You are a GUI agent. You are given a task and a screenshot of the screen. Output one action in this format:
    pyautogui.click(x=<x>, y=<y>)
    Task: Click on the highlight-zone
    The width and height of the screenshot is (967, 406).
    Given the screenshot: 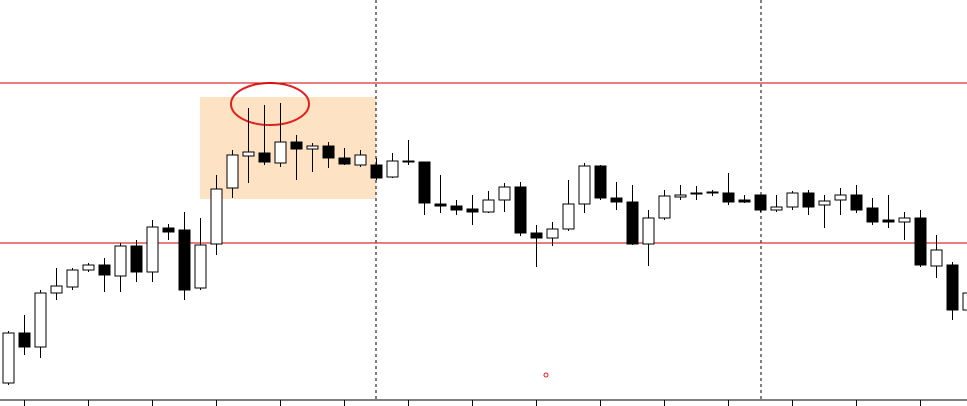 What is the action you would take?
    pyautogui.click(x=288, y=148)
    